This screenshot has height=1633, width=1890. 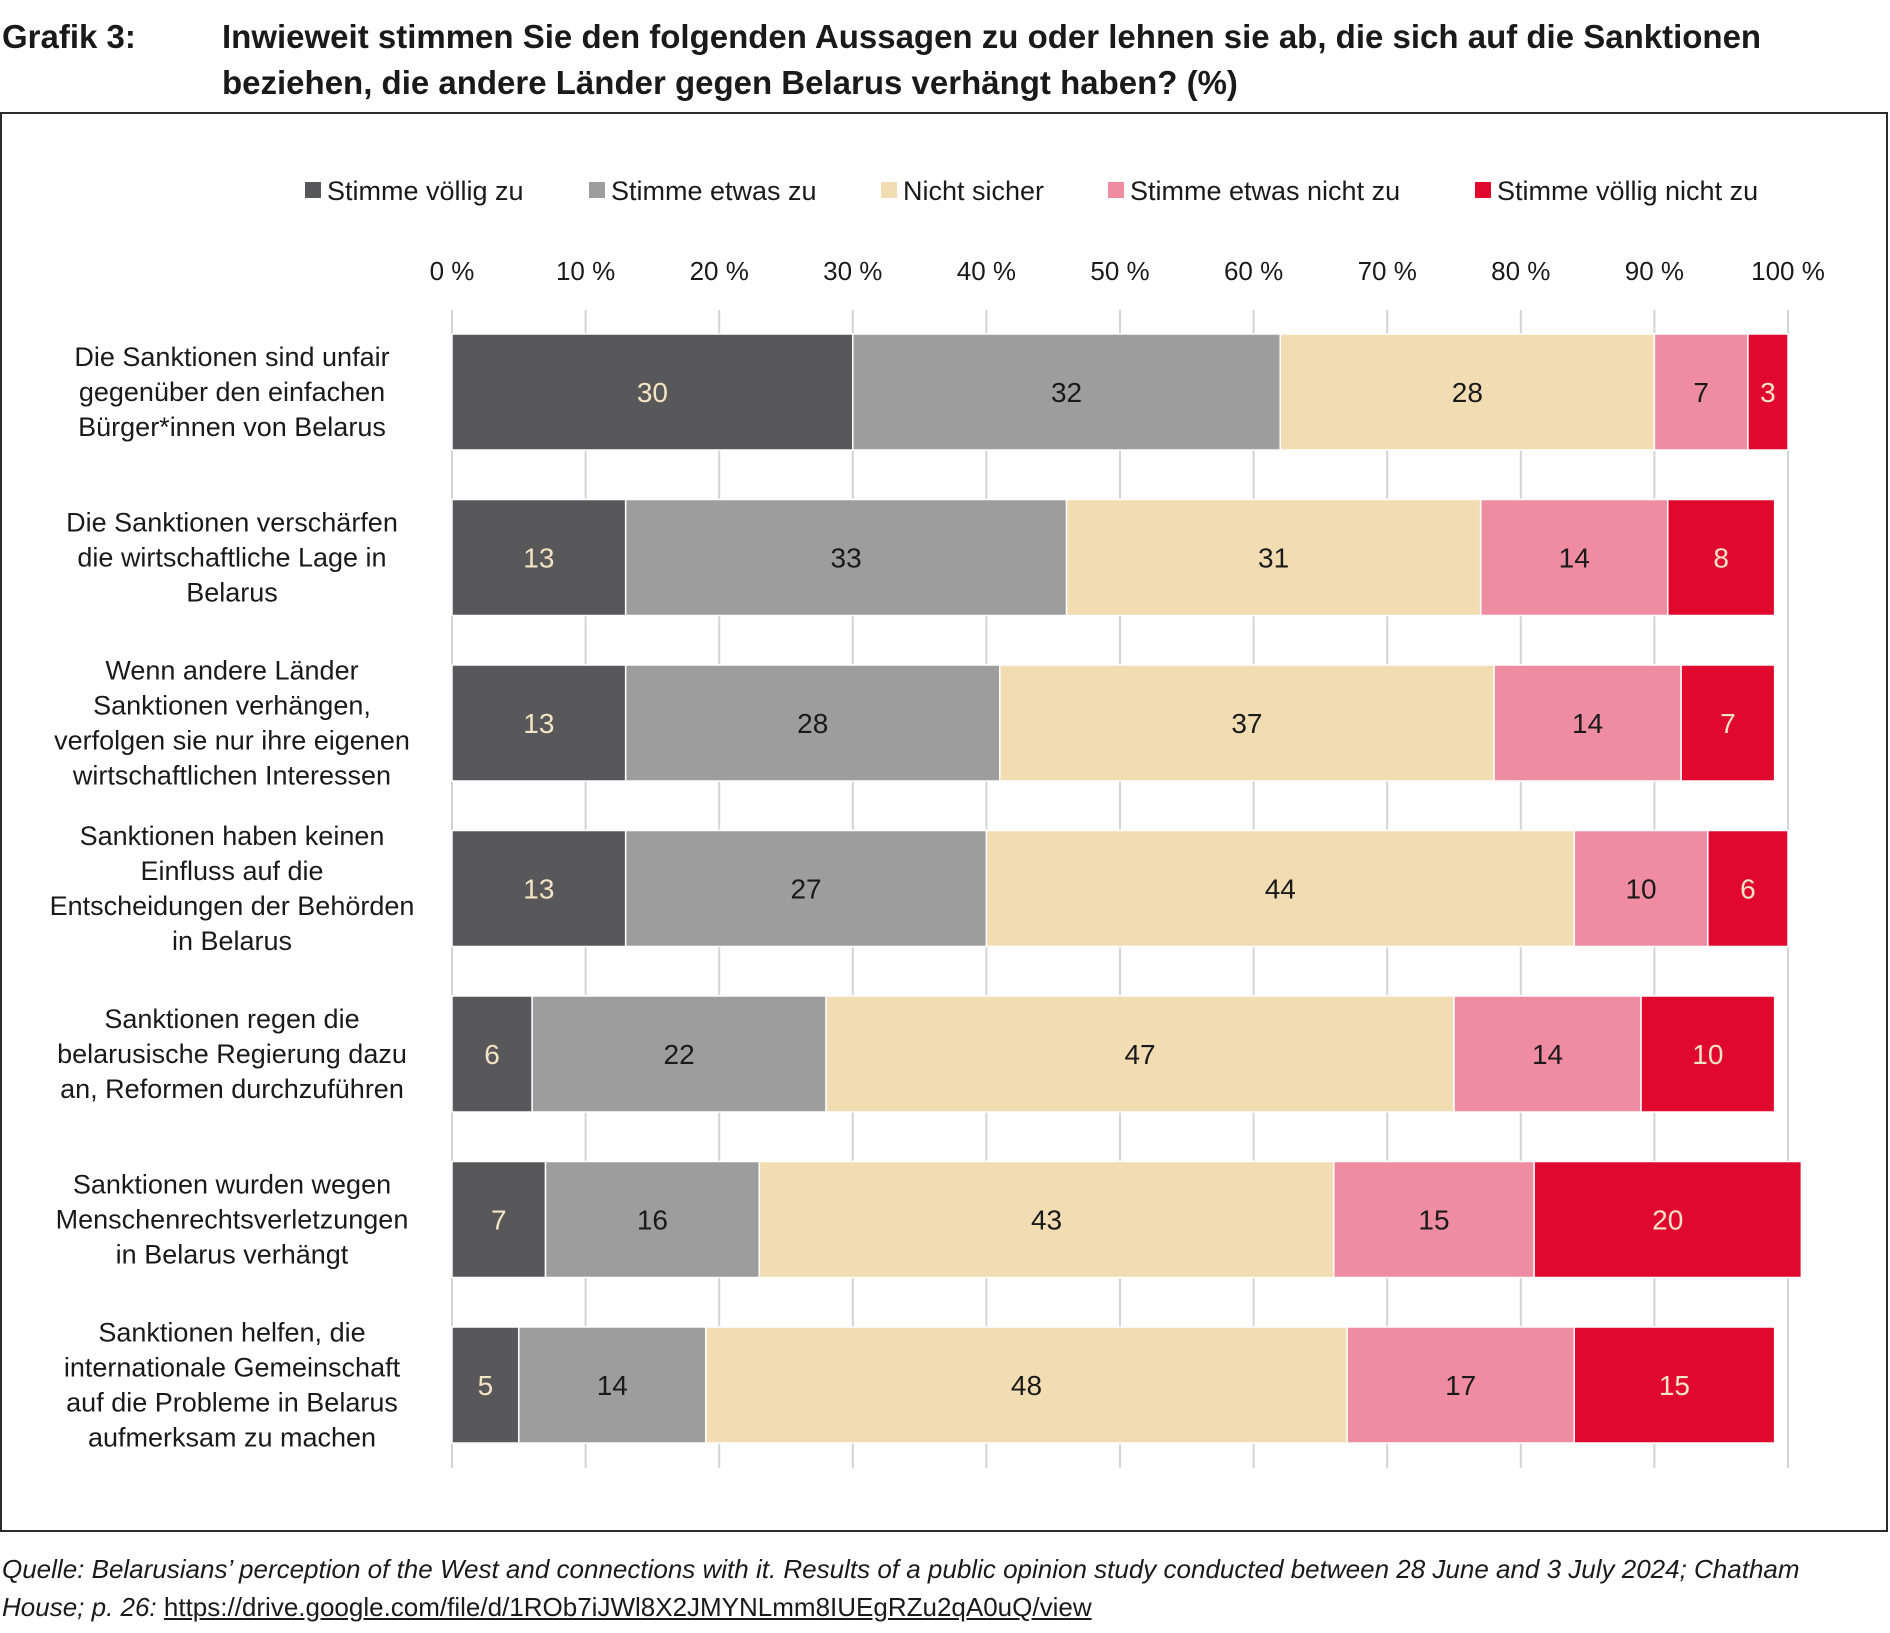 I want to click on category-label-line: aufmerksam zu machen, so click(x=232, y=1438).